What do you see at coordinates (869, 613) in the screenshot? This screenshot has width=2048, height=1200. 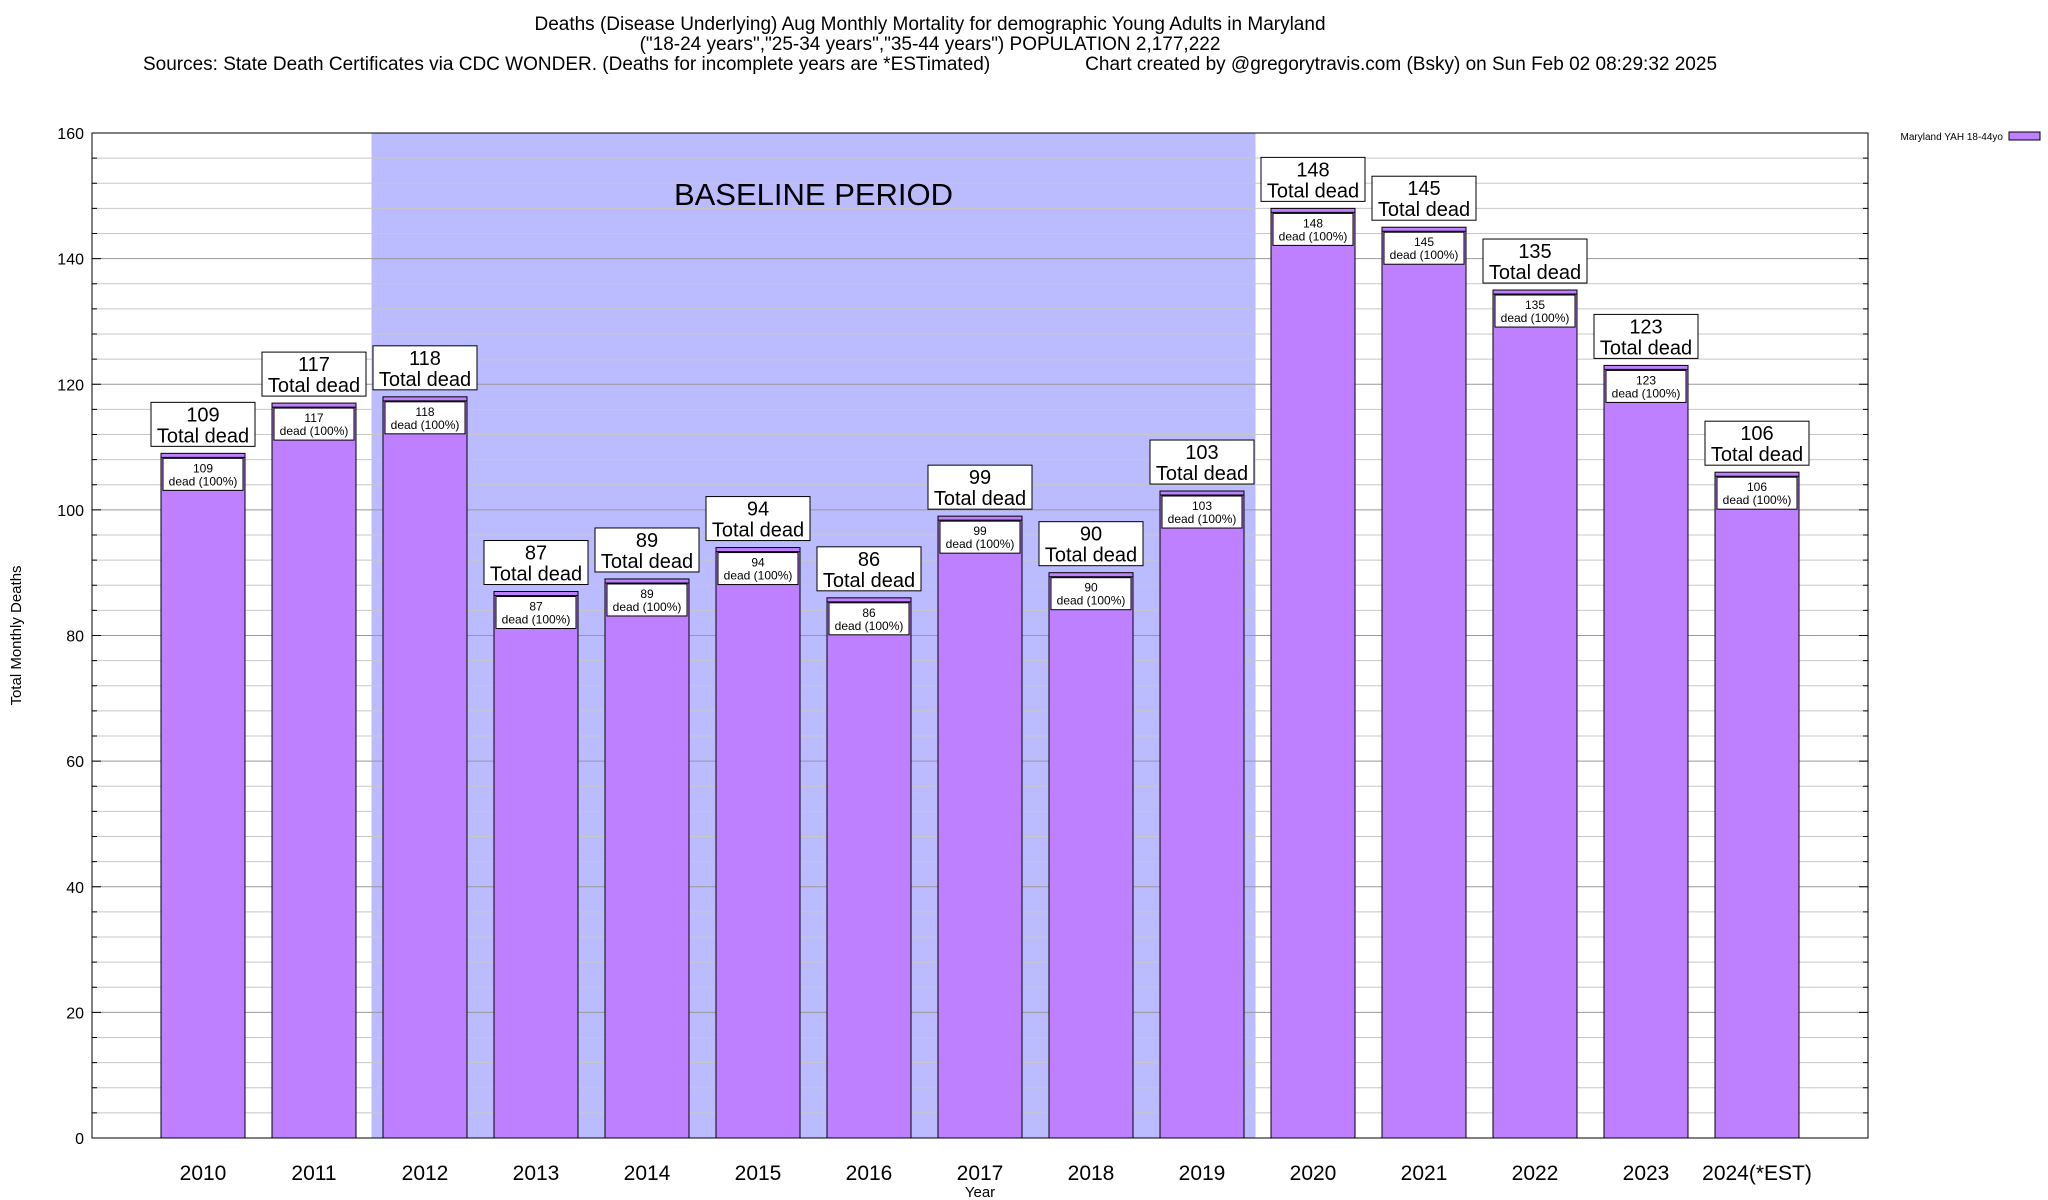 I see `inner-label-value: 86` at bounding box center [869, 613].